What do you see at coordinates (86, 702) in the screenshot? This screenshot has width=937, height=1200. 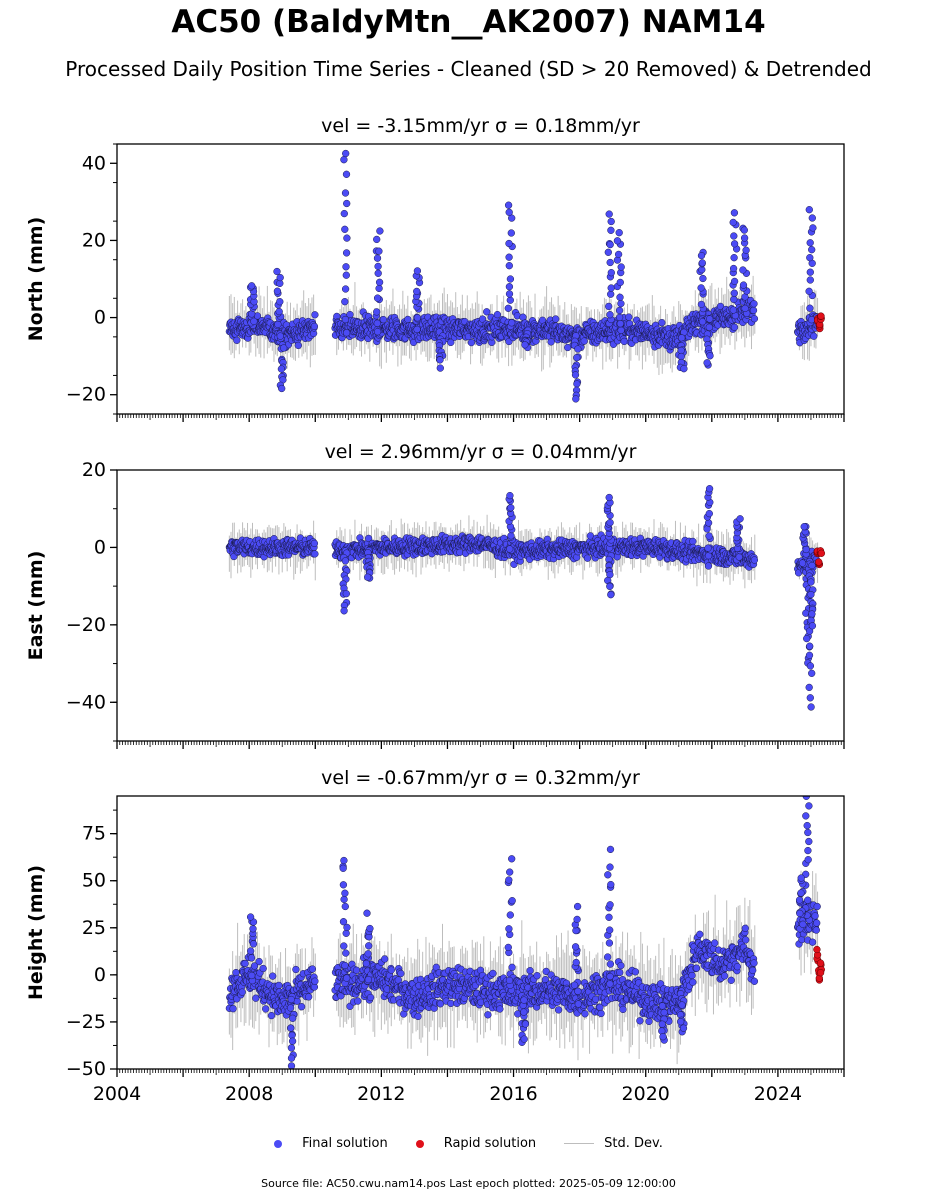 I see `east-ytick-label: −40` at bounding box center [86, 702].